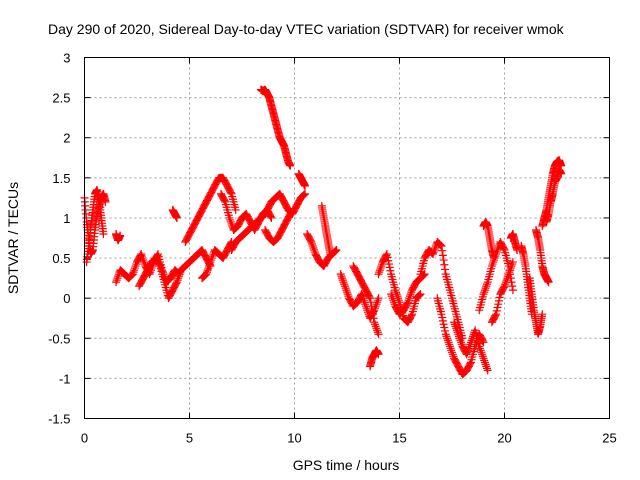  What do you see at coordinates (66, 298) in the screenshot?
I see `y-tick-label: 0` at bounding box center [66, 298].